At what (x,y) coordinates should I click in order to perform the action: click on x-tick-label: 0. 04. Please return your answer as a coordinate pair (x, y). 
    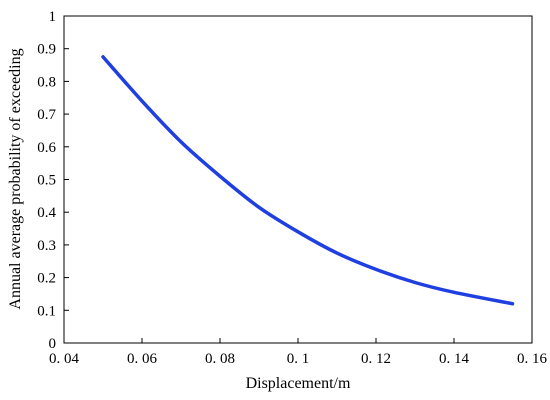
    Looking at the image, I should click on (64, 359).